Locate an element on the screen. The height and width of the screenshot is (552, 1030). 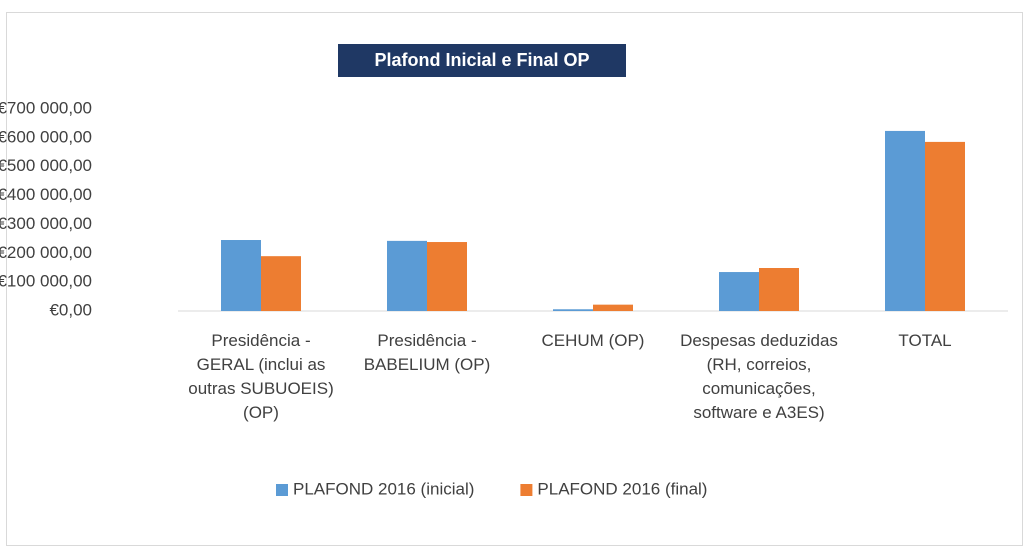
y-tick-label: €700 000,00 is located at coordinates (46, 107).